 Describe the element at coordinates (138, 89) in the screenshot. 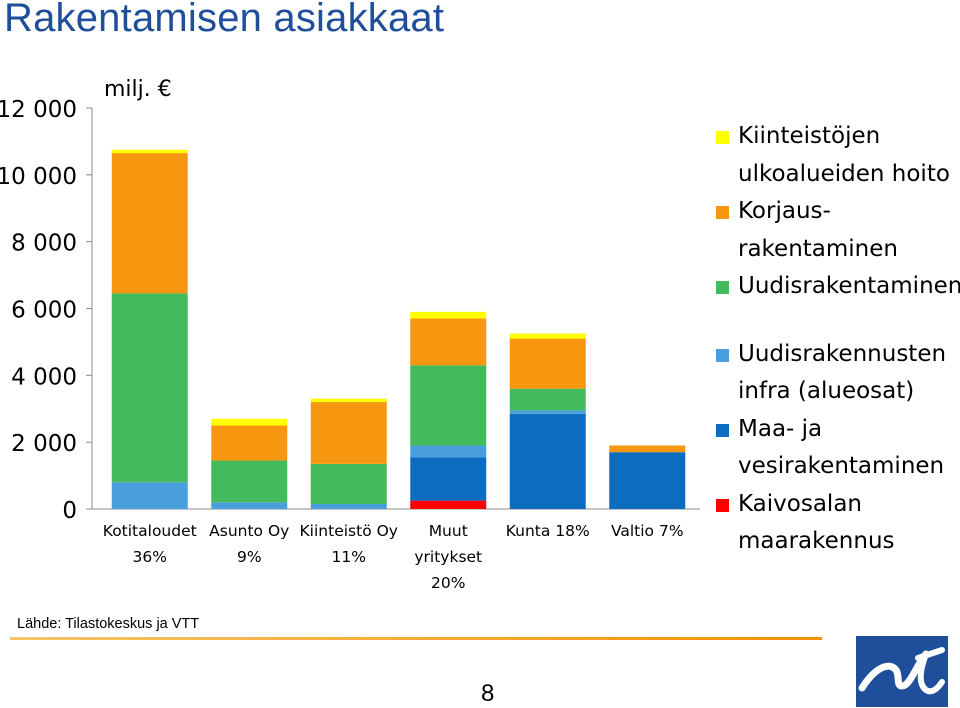

I see `unit-label: milj. €` at that location.